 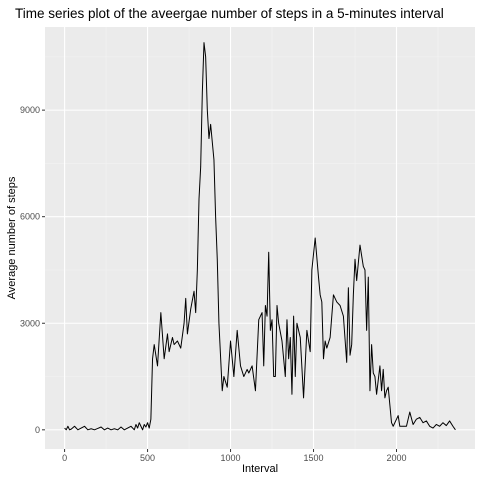 I want to click on y-tick-label: 9000, so click(x=30, y=110).